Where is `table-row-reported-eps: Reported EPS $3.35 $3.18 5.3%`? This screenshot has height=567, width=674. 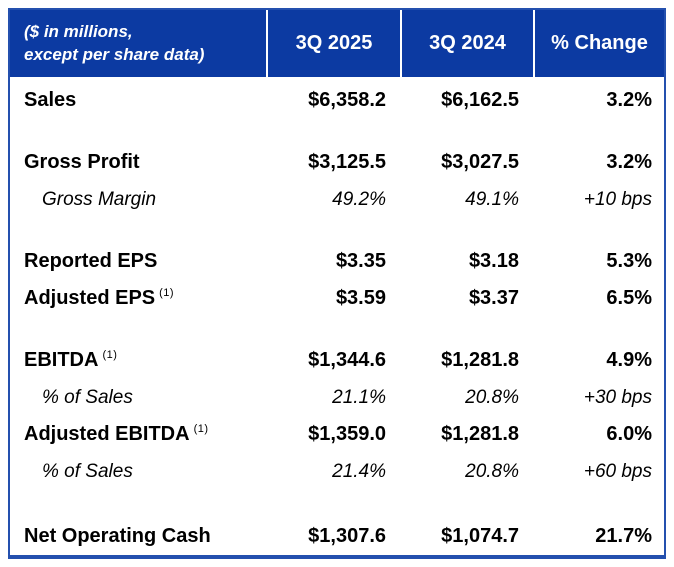 table-row-reported-eps: Reported EPS $3.35 $3.18 5.3% is located at coordinates (337, 261).